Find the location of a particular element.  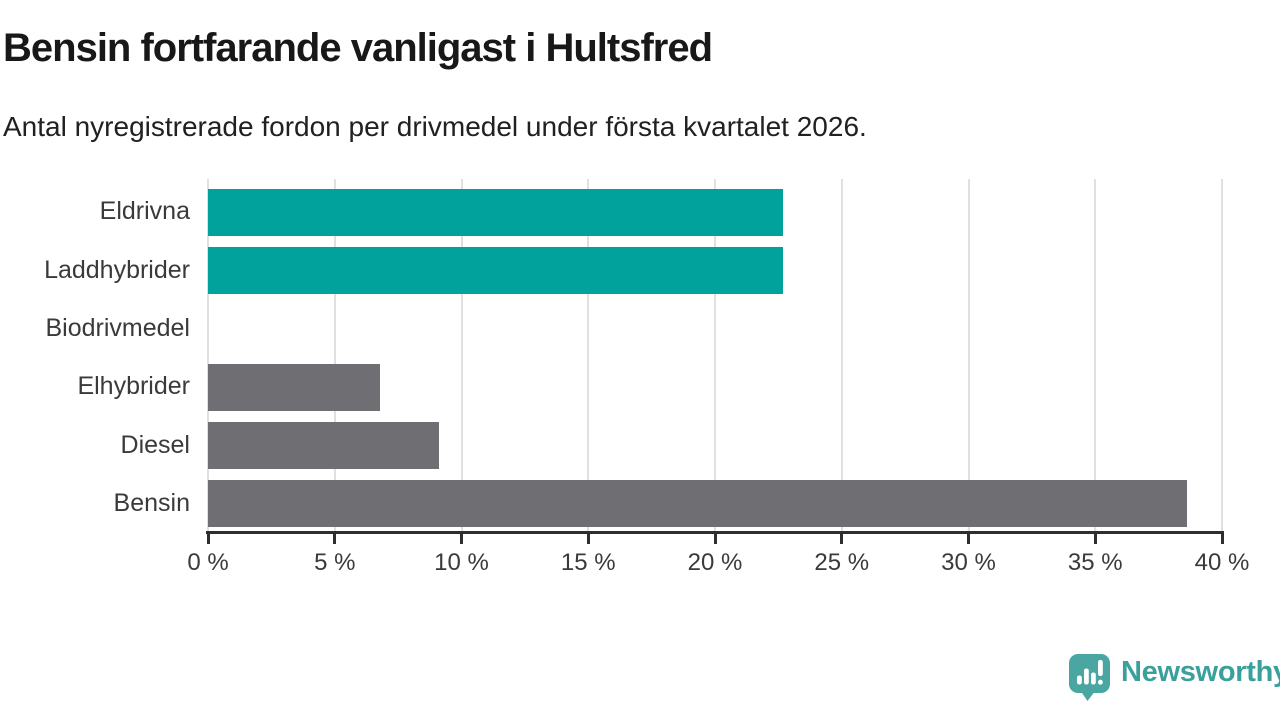

newsworthy-wordmark: Newsworthy is located at coordinates (1200, 672).